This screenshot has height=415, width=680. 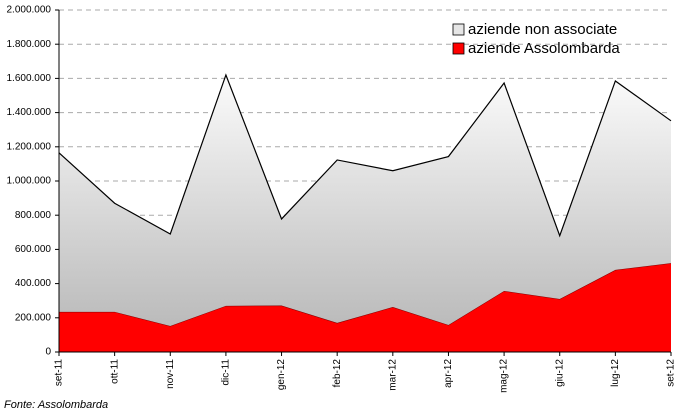 I want to click on x-tick-label: dic-11, so click(x=226, y=372).